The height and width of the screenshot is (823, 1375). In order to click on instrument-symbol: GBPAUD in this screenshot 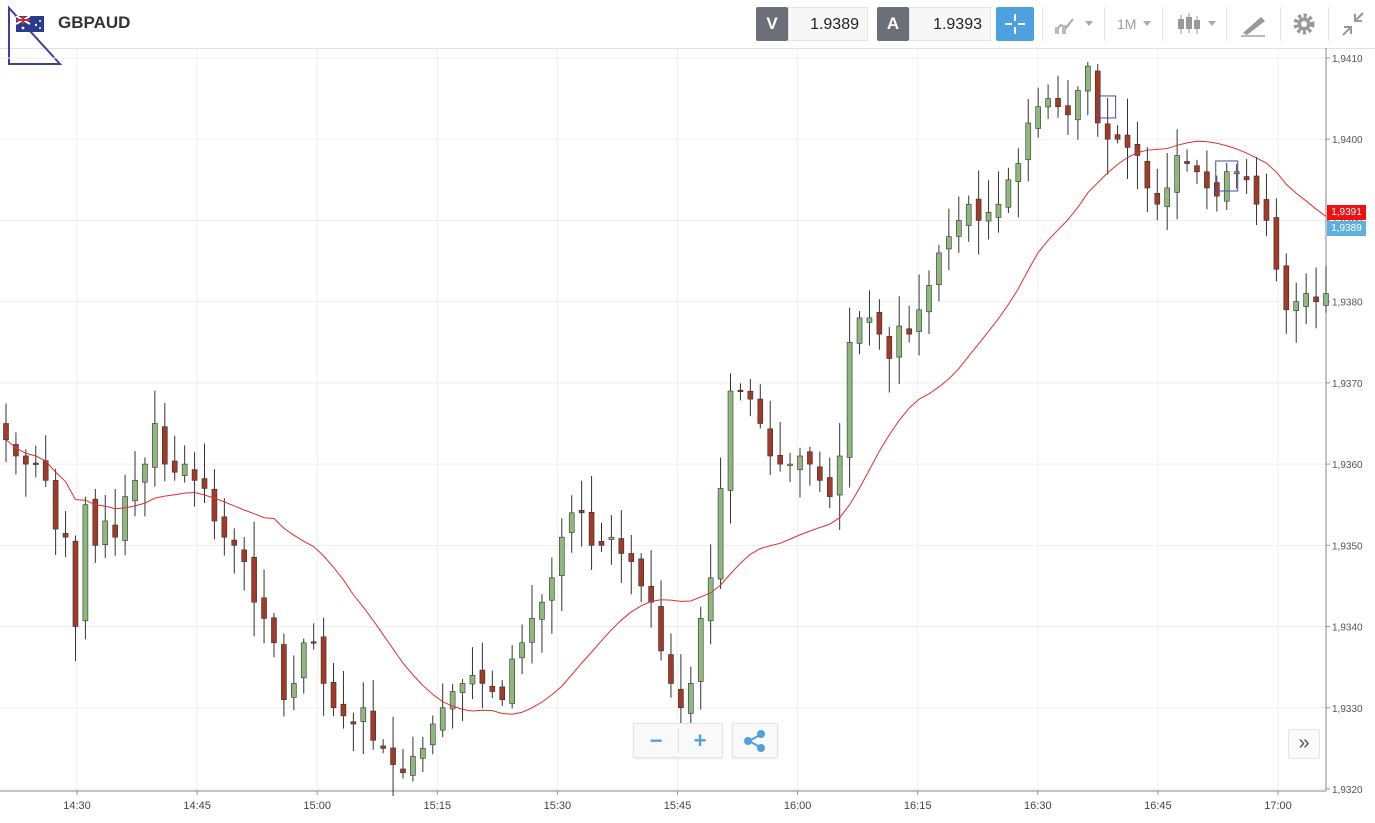, I will do `click(94, 22)`.